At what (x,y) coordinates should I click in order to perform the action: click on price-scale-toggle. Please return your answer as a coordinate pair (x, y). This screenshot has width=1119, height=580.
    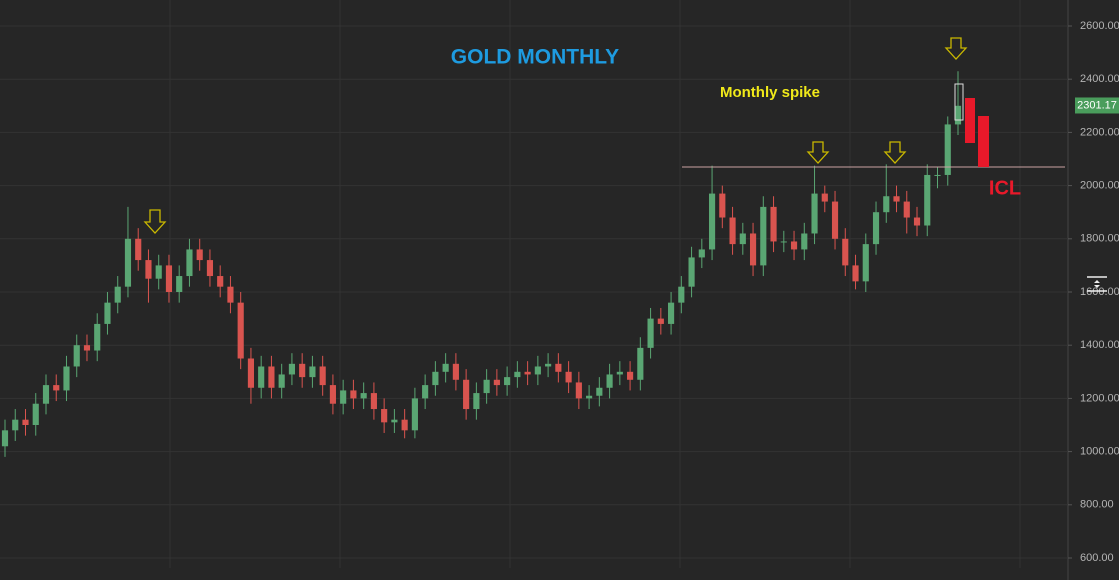
    Looking at the image, I should click on (1097, 284).